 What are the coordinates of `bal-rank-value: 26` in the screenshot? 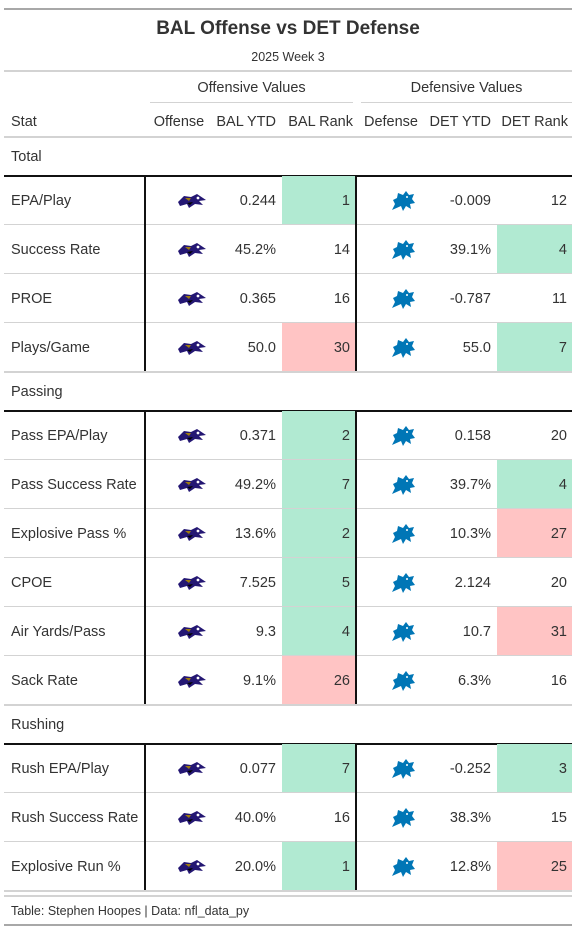 It's located at (341, 680).